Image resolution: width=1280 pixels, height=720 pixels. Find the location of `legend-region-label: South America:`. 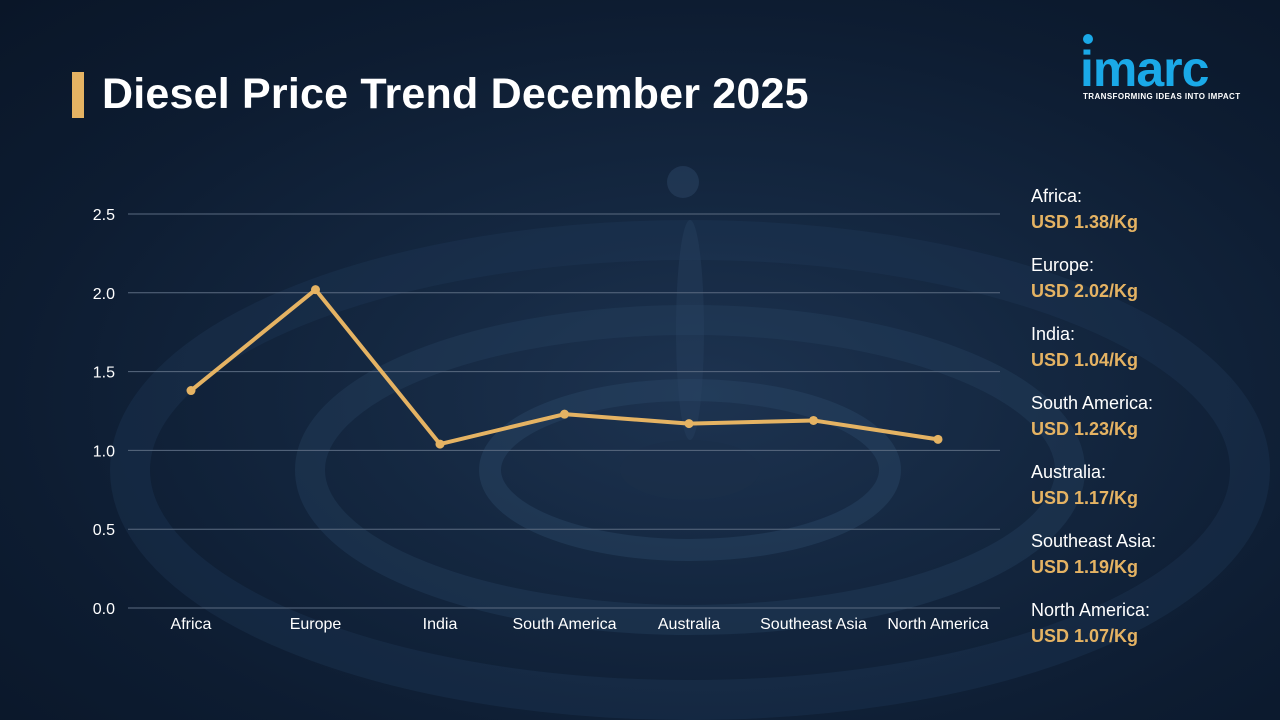

legend-region-label: South America: is located at coordinates (1092, 403).